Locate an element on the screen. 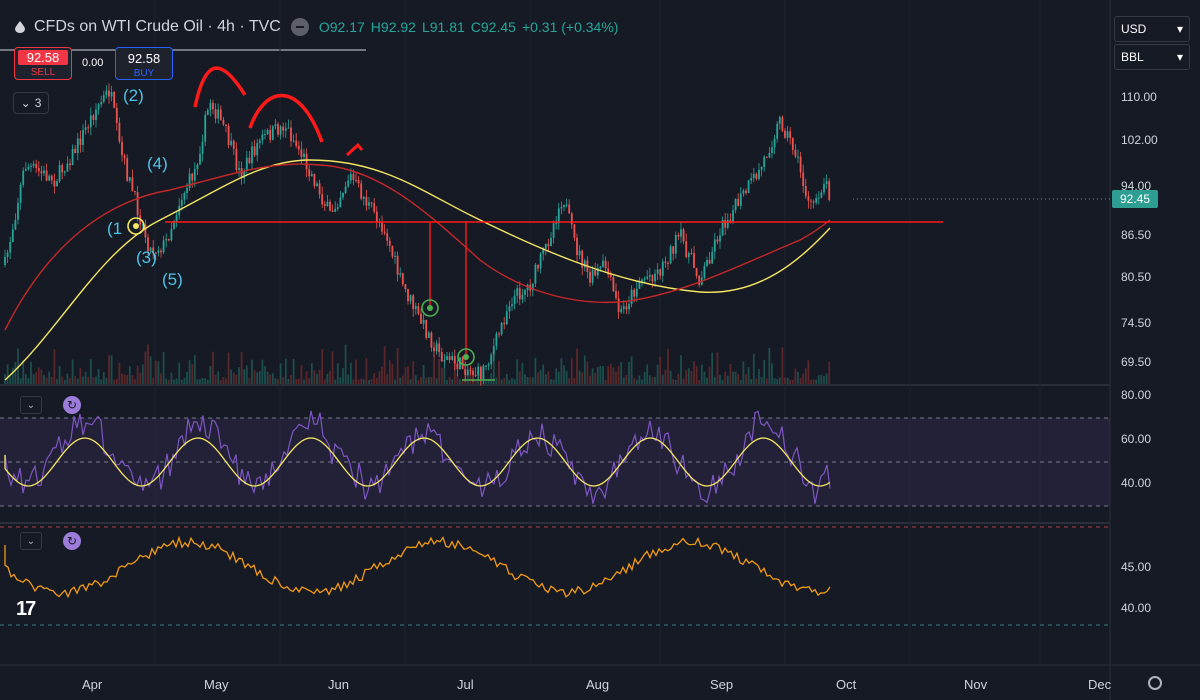 The height and width of the screenshot is (700, 1200). ohlc-values: O92.17 H92.92 L91.81 C92.45 +0.31 (+0.34%) is located at coordinates (472, 27).